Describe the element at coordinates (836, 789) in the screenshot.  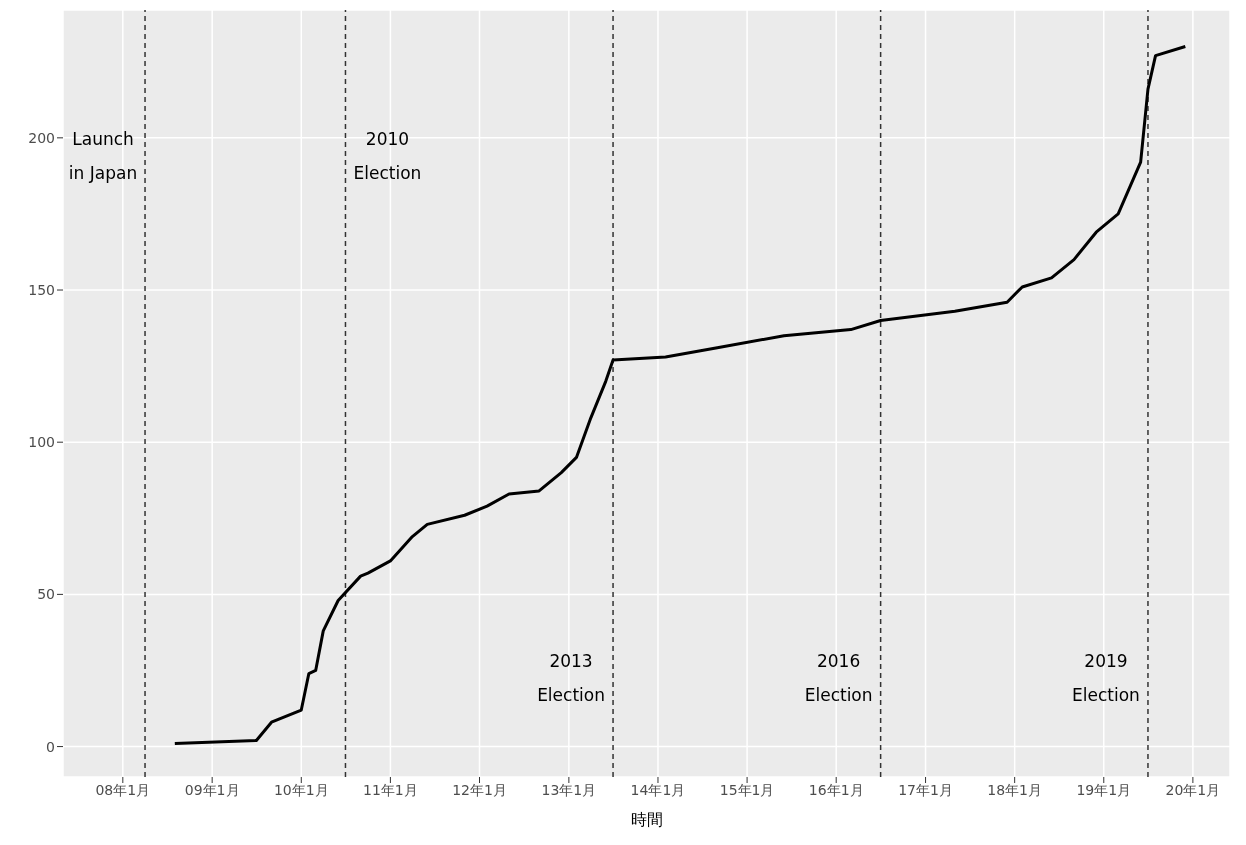
I see `x-tick-label: 16年1月` at that location.